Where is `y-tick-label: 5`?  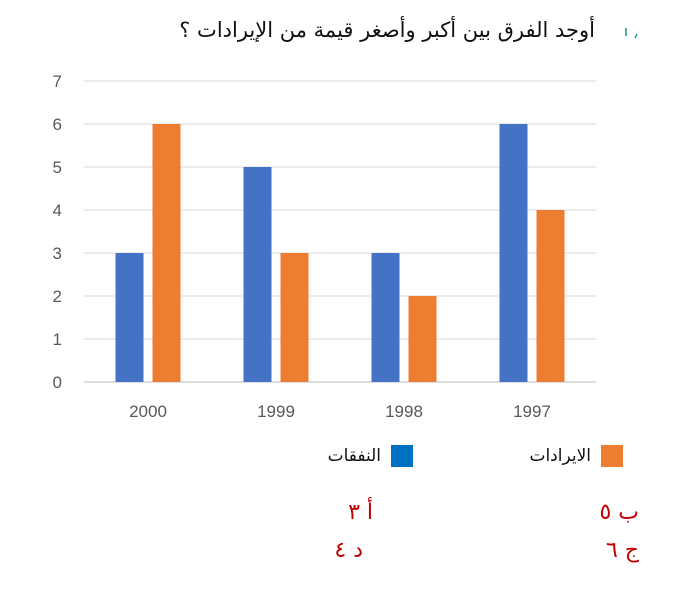
y-tick-label: 5 is located at coordinates (57, 167).